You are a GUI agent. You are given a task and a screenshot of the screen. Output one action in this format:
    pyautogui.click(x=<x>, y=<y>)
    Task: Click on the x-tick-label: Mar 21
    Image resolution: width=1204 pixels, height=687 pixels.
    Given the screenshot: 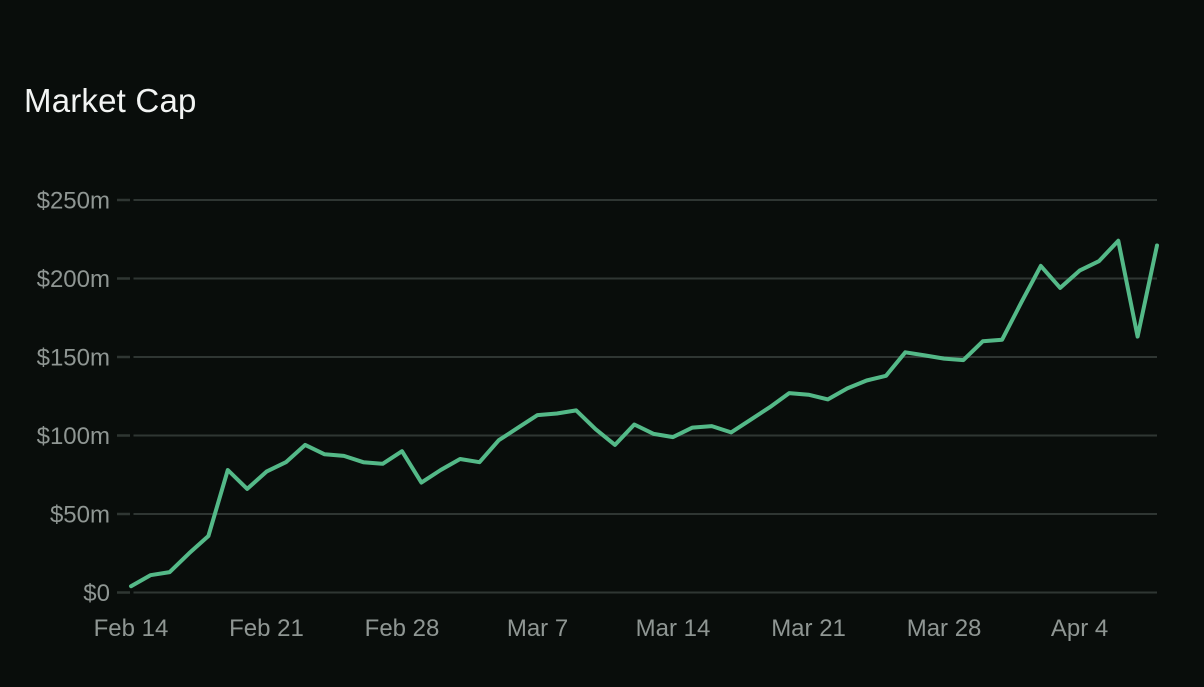 What is the action you would take?
    pyautogui.click(x=808, y=628)
    